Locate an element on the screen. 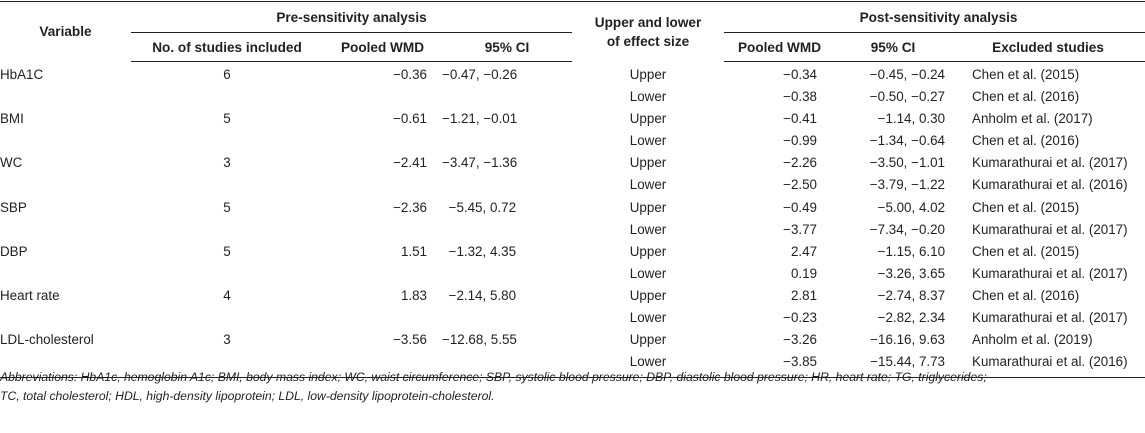  cell-post-wmd: −0.49 is located at coordinates (800, 207).